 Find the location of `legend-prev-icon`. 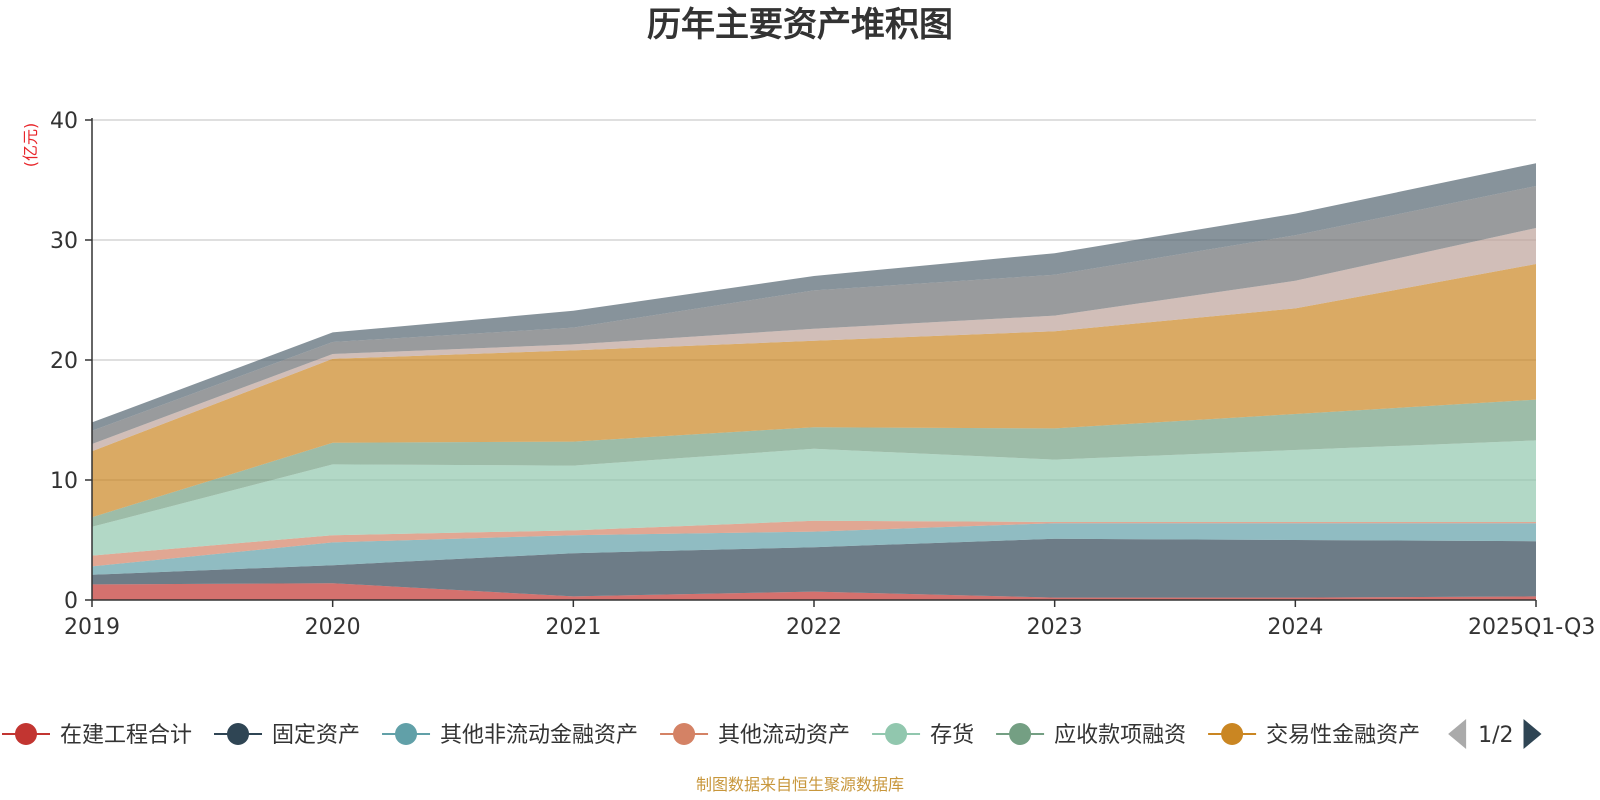

legend-prev-icon is located at coordinates (1457, 734).